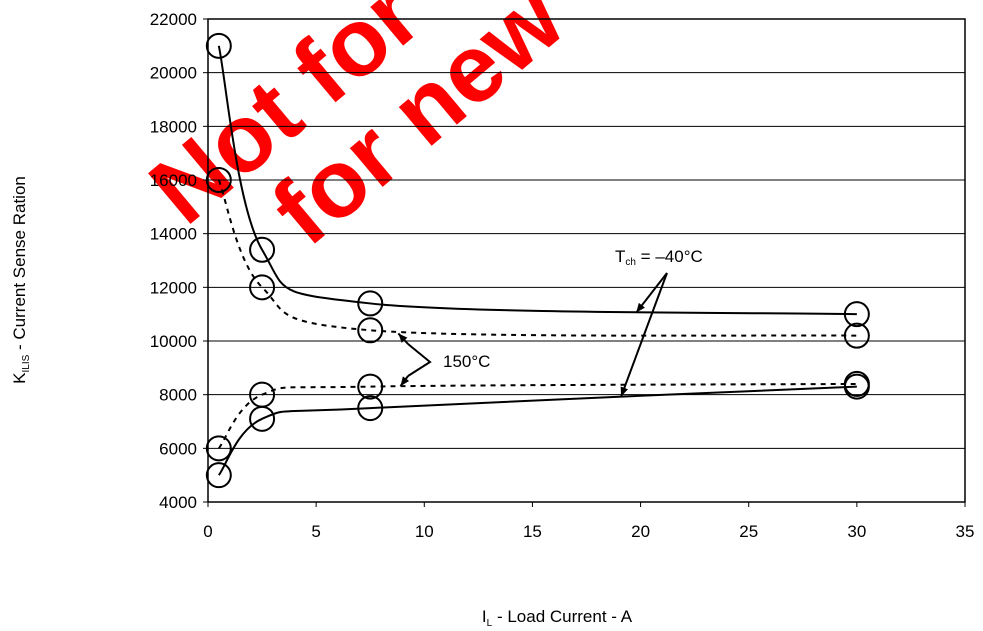 The image size is (983, 631). What do you see at coordinates (315, 531) in the screenshot?
I see `x-tick-label-5: 5` at bounding box center [315, 531].